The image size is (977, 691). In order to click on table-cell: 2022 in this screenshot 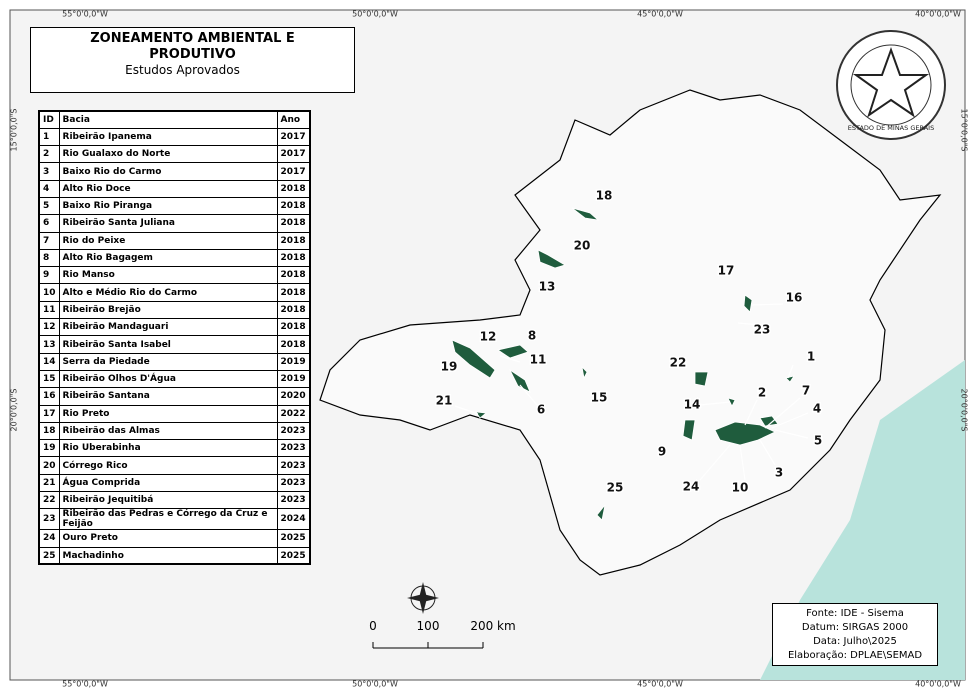, I will do `click(293, 413)`.